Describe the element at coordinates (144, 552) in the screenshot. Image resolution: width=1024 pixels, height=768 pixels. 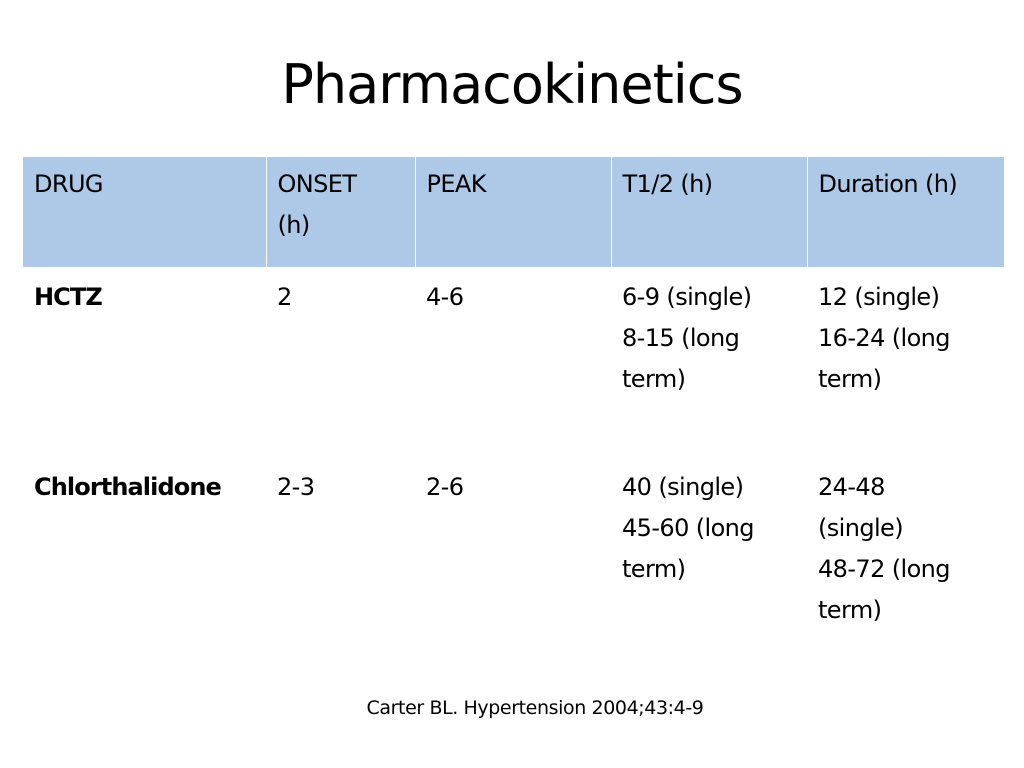
I see `drug-cell: Chlorthalidone` at that location.